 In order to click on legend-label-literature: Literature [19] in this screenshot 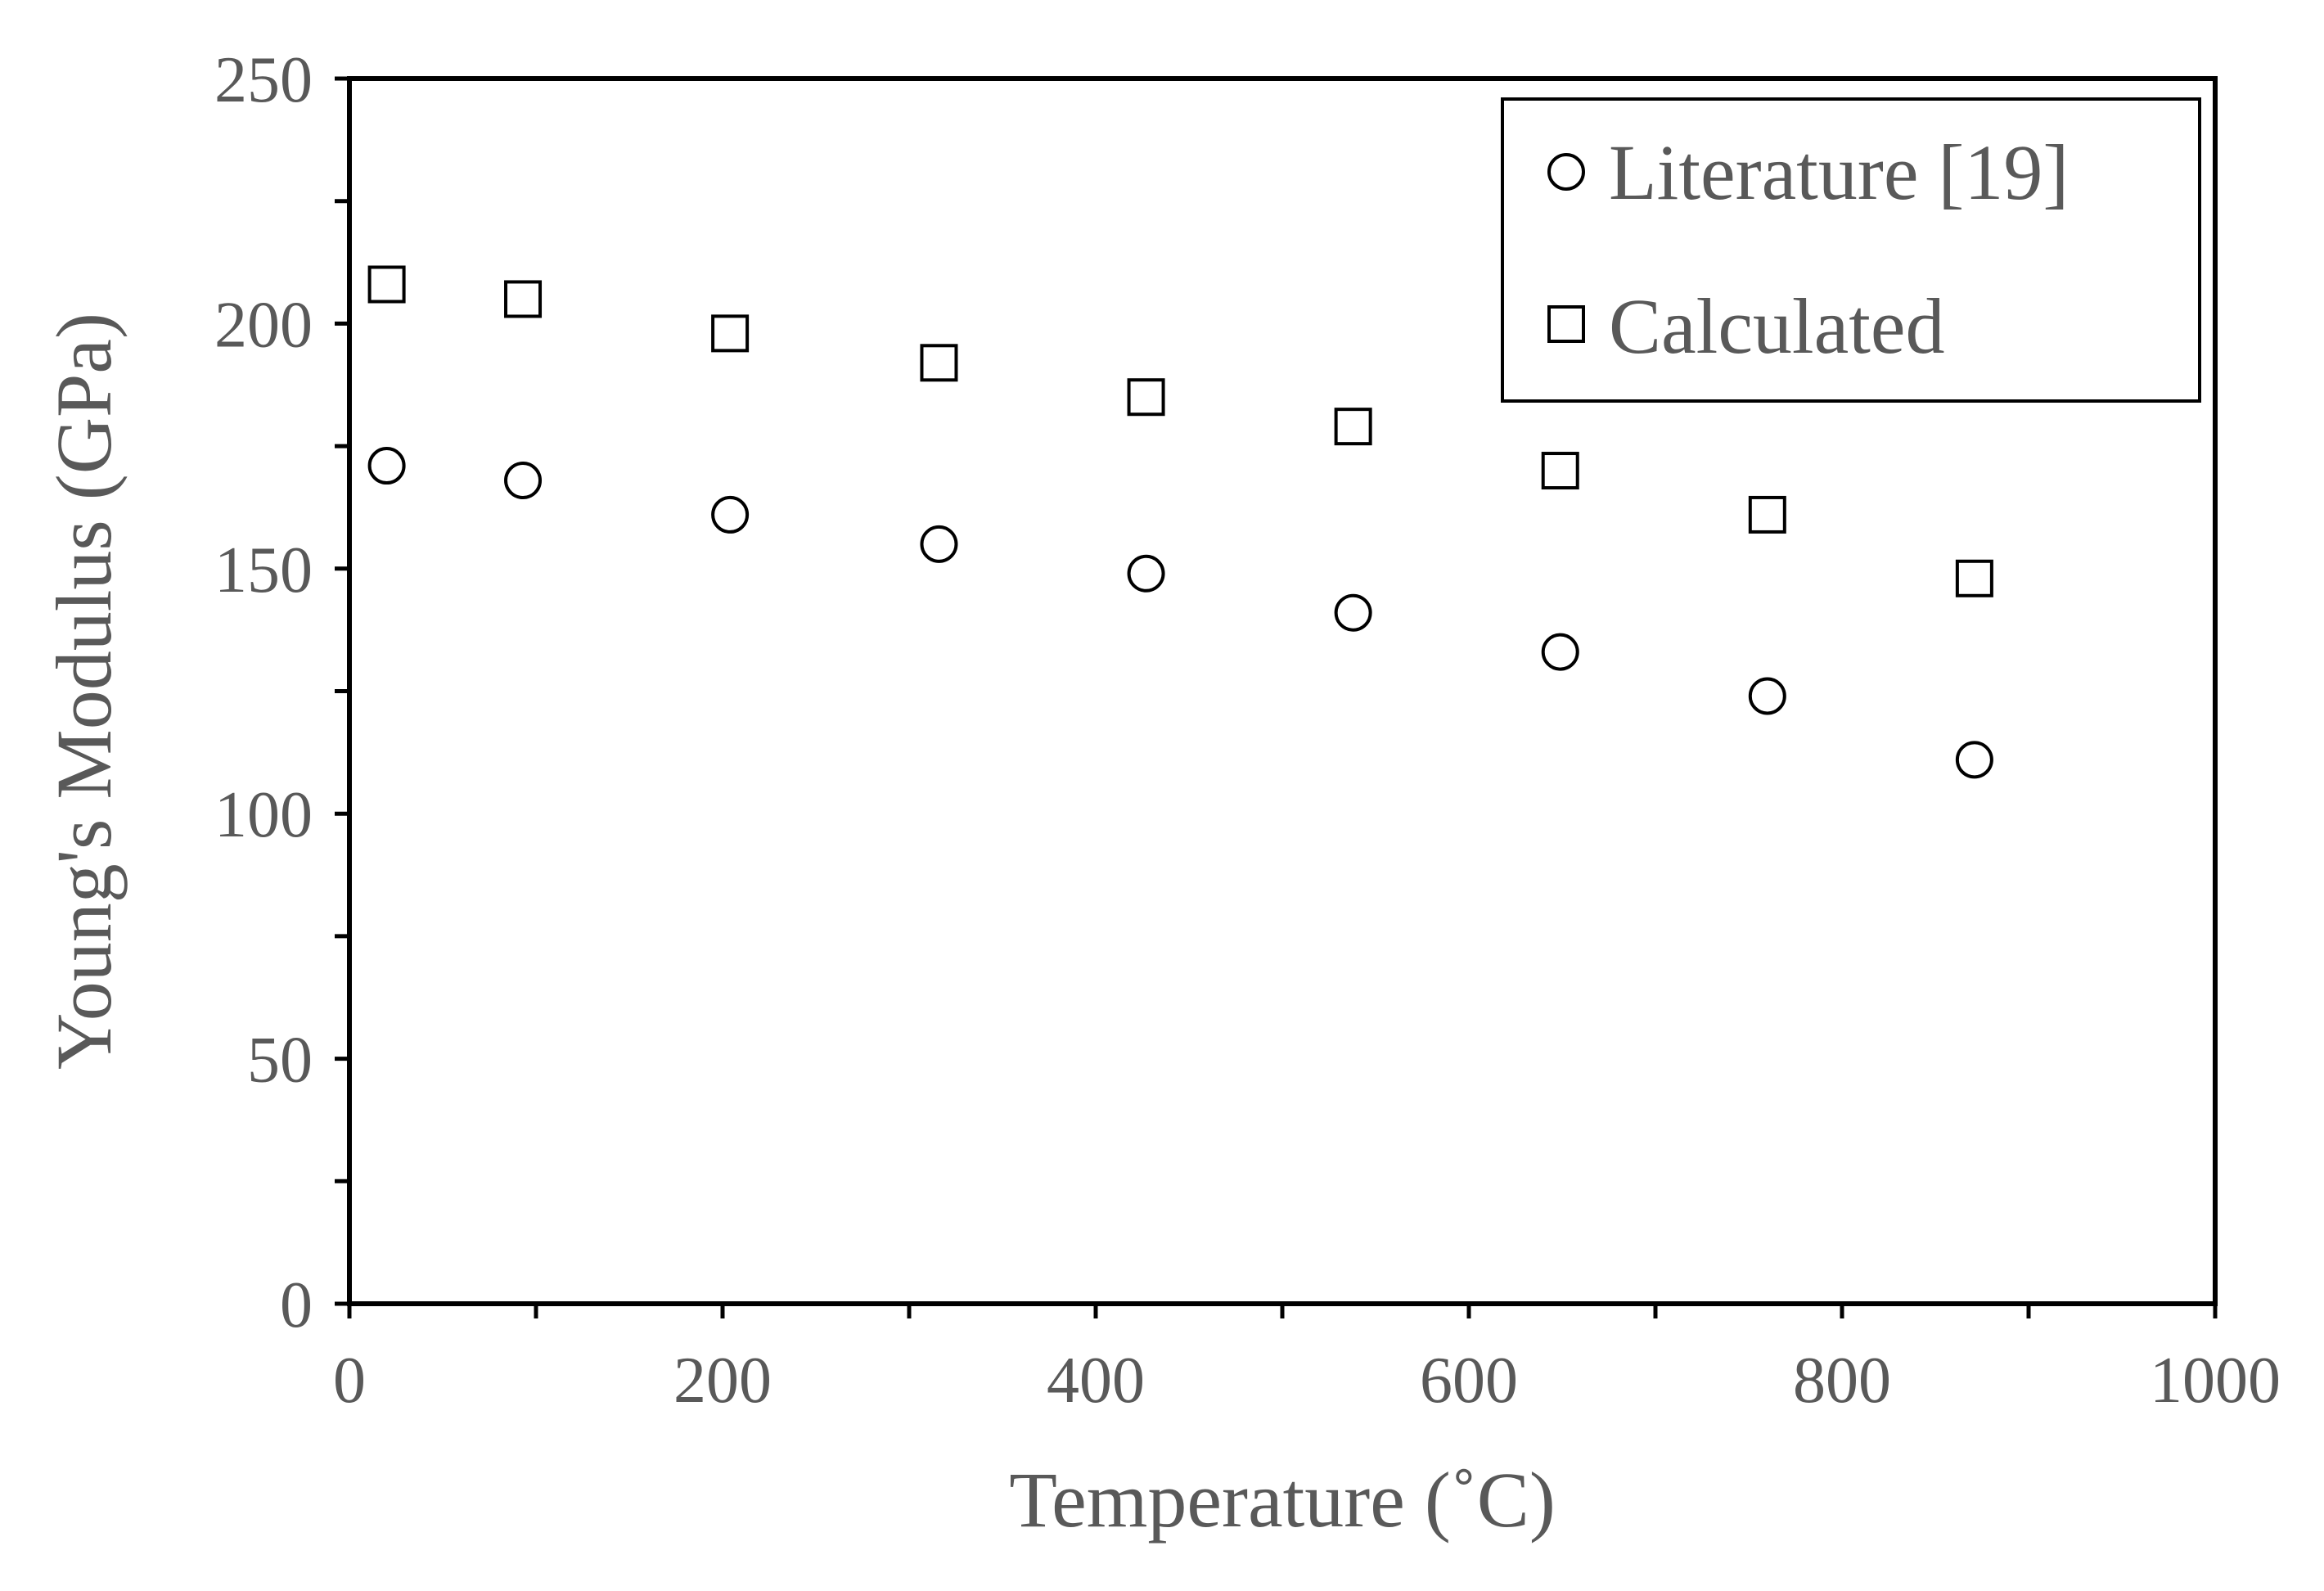, I will do `click(1839, 172)`.